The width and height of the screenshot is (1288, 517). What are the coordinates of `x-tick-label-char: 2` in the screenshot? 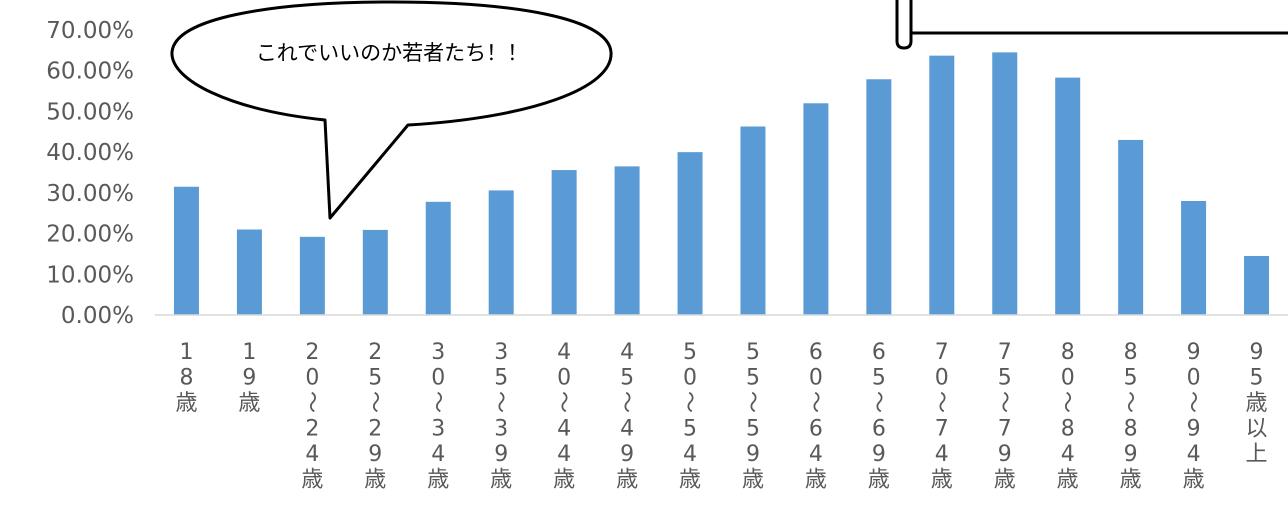 It's located at (375, 352).